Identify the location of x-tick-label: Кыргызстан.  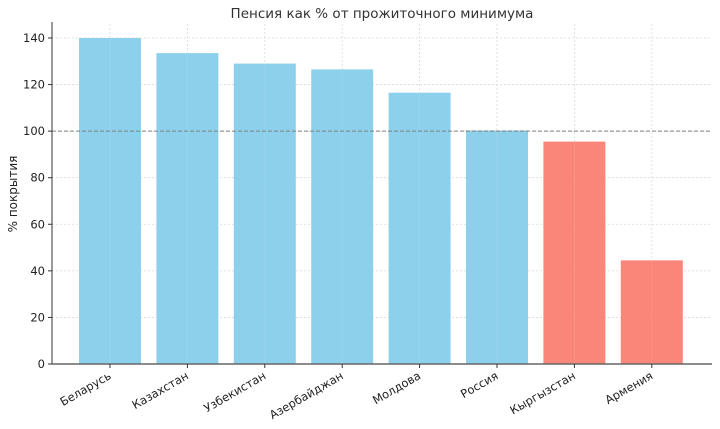
(542, 392).